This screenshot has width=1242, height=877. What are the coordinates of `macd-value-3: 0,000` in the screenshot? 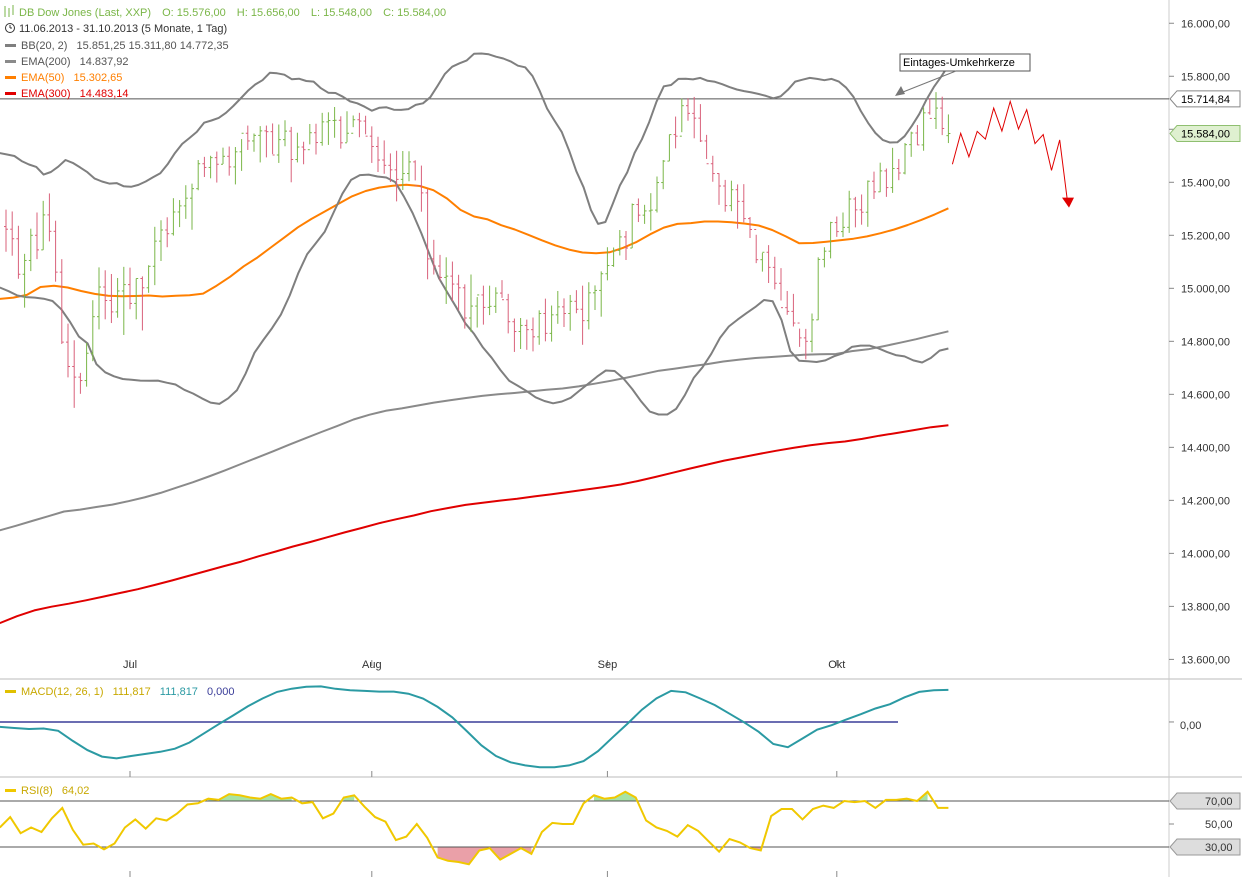 It's located at (221, 692).